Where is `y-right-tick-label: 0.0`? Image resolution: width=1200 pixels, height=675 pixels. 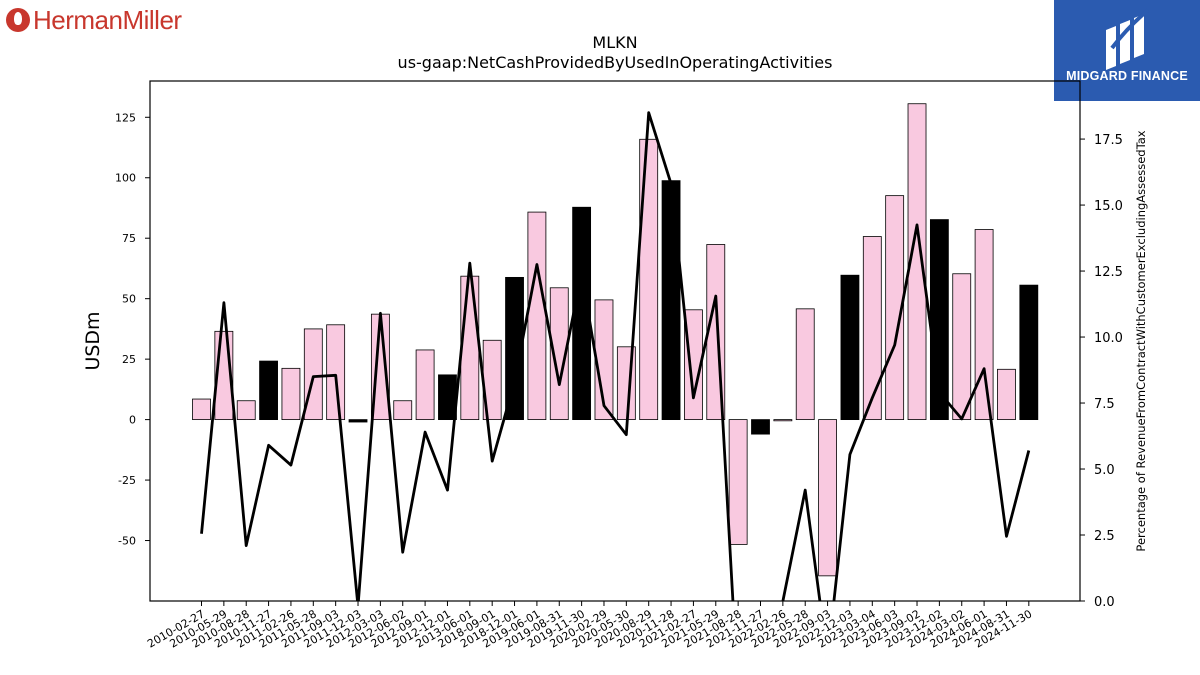
y-right-tick-label: 0.0 is located at coordinates (1104, 602).